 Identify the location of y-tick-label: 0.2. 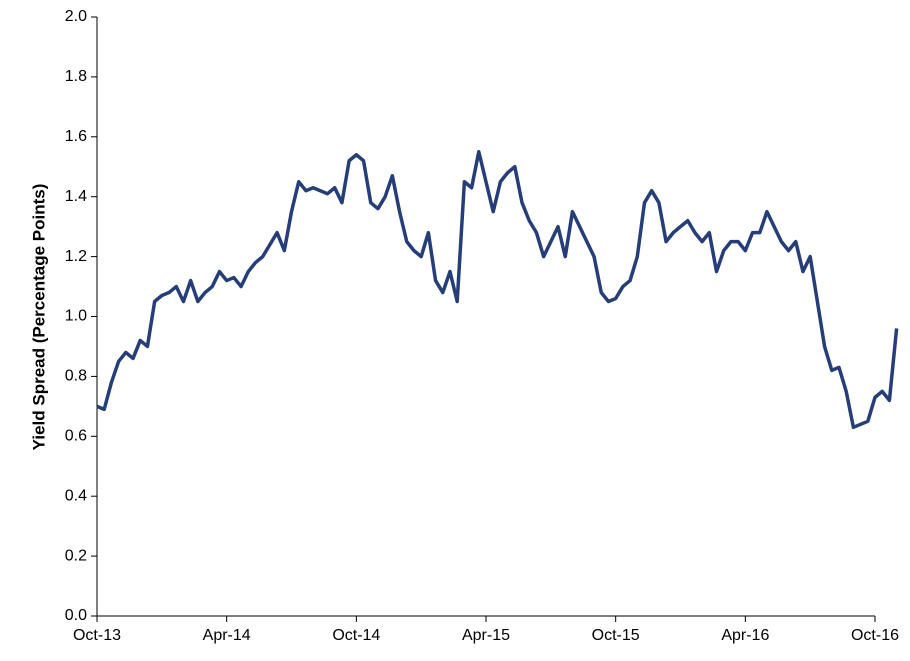
(76, 555).